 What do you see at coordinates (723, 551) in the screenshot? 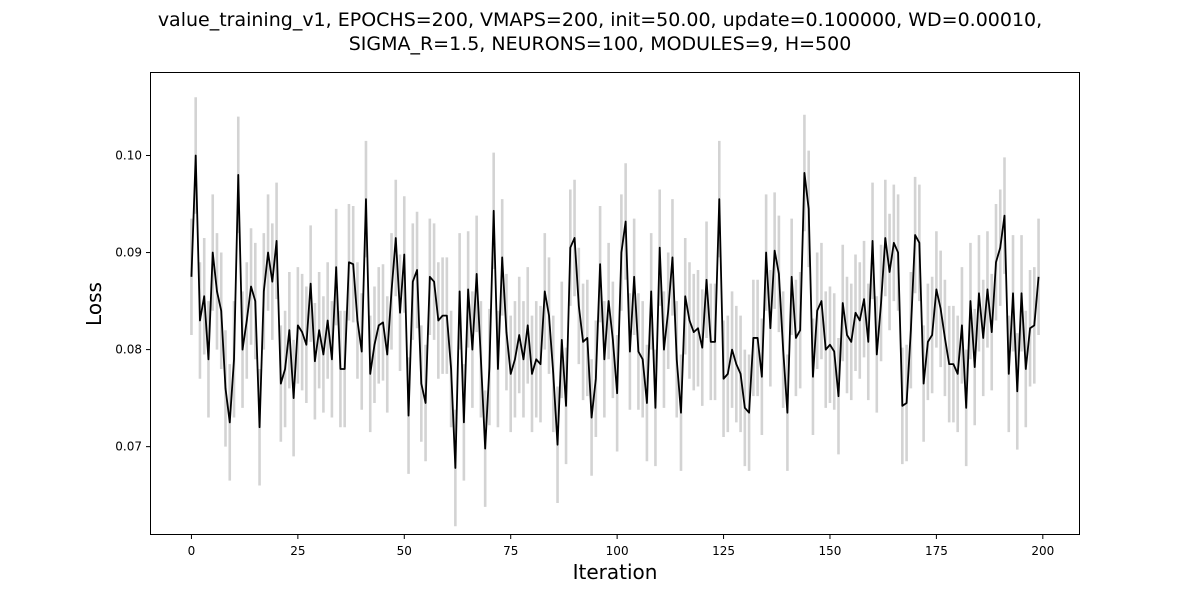
I see `x-tick-label: 125` at bounding box center [723, 551].